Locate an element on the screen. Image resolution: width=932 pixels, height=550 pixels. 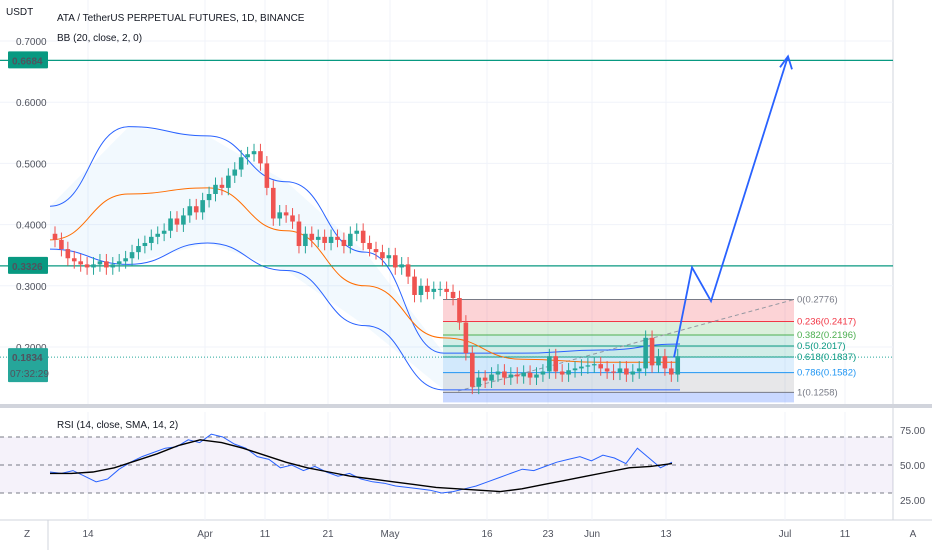
rsi-indicator is located at coordinates (446, 463).